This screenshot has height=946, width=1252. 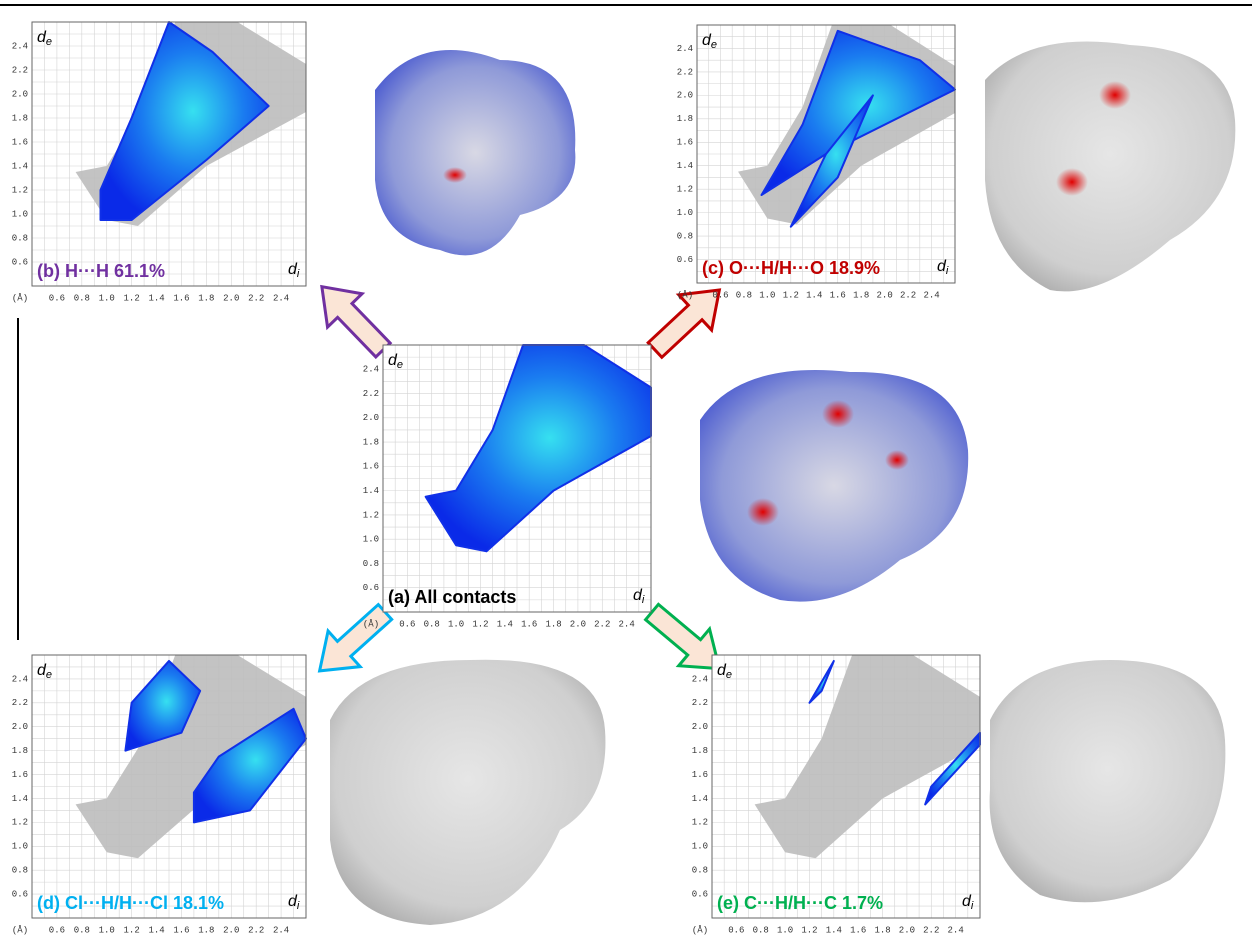 What do you see at coordinates (684, 324) in the screenshot?
I see `arrow-c` at bounding box center [684, 324].